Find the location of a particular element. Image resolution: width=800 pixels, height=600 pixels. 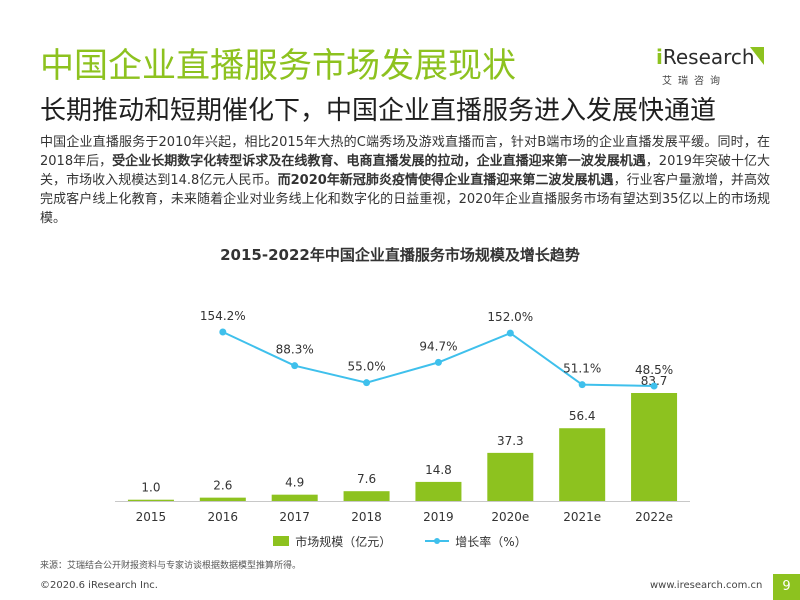

source-note: 来源：艾瑞结合公开财报资料与专家访谈根据数据模型推算所得。 is located at coordinates (171, 566).